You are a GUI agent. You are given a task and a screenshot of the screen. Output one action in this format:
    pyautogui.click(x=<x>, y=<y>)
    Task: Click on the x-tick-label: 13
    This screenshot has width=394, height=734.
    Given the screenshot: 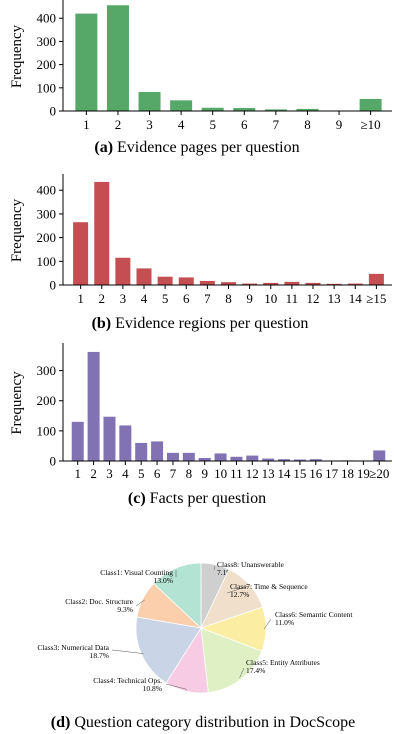 What is the action you would take?
    pyautogui.click(x=334, y=298)
    